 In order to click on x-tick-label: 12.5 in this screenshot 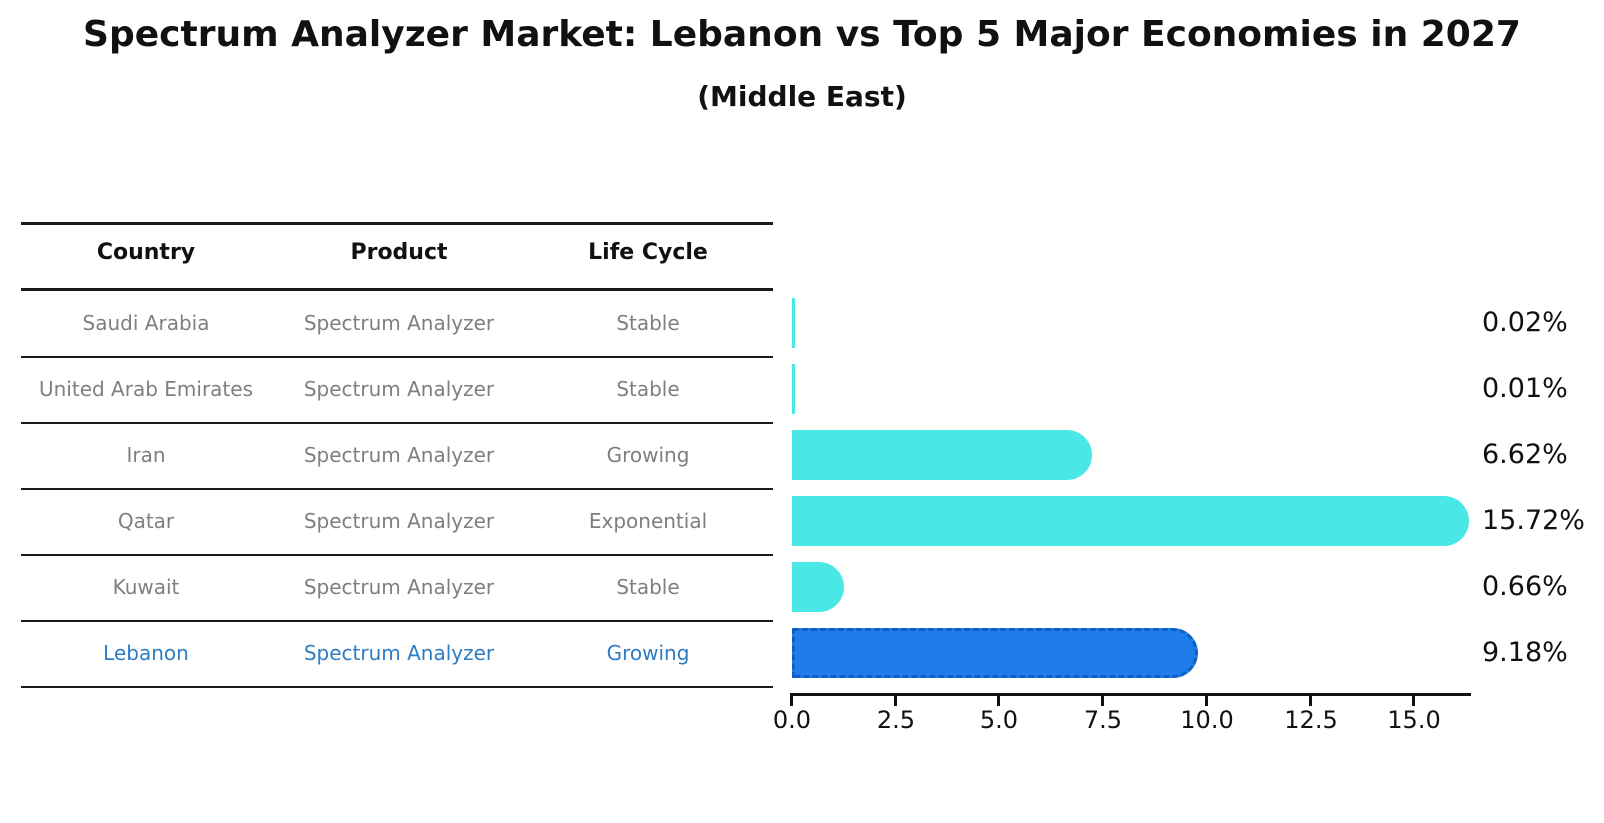, I will do `click(1311, 720)`.